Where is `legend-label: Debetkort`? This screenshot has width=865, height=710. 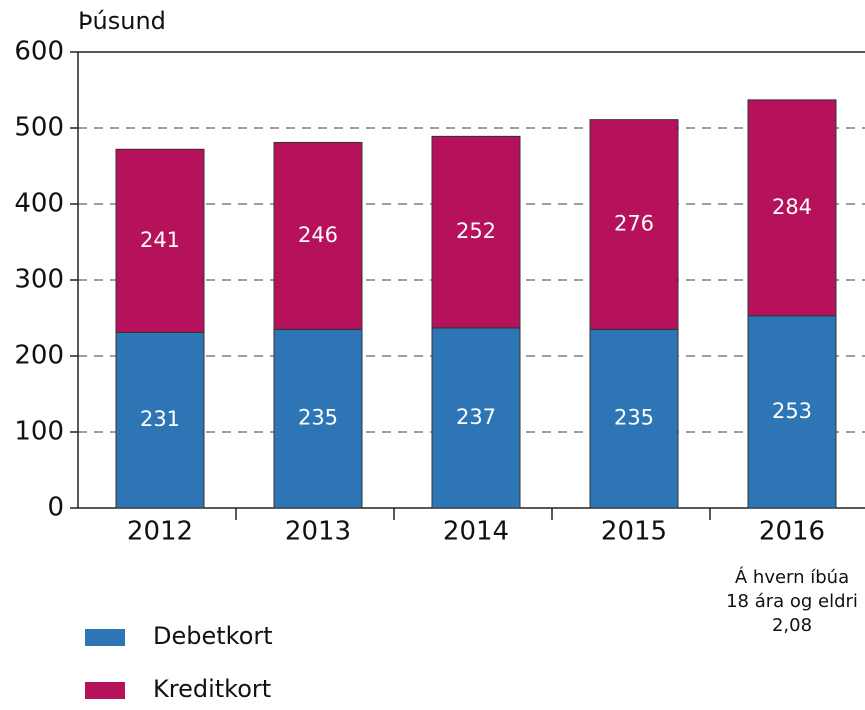 legend-label: Debetkort is located at coordinates (213, 636).